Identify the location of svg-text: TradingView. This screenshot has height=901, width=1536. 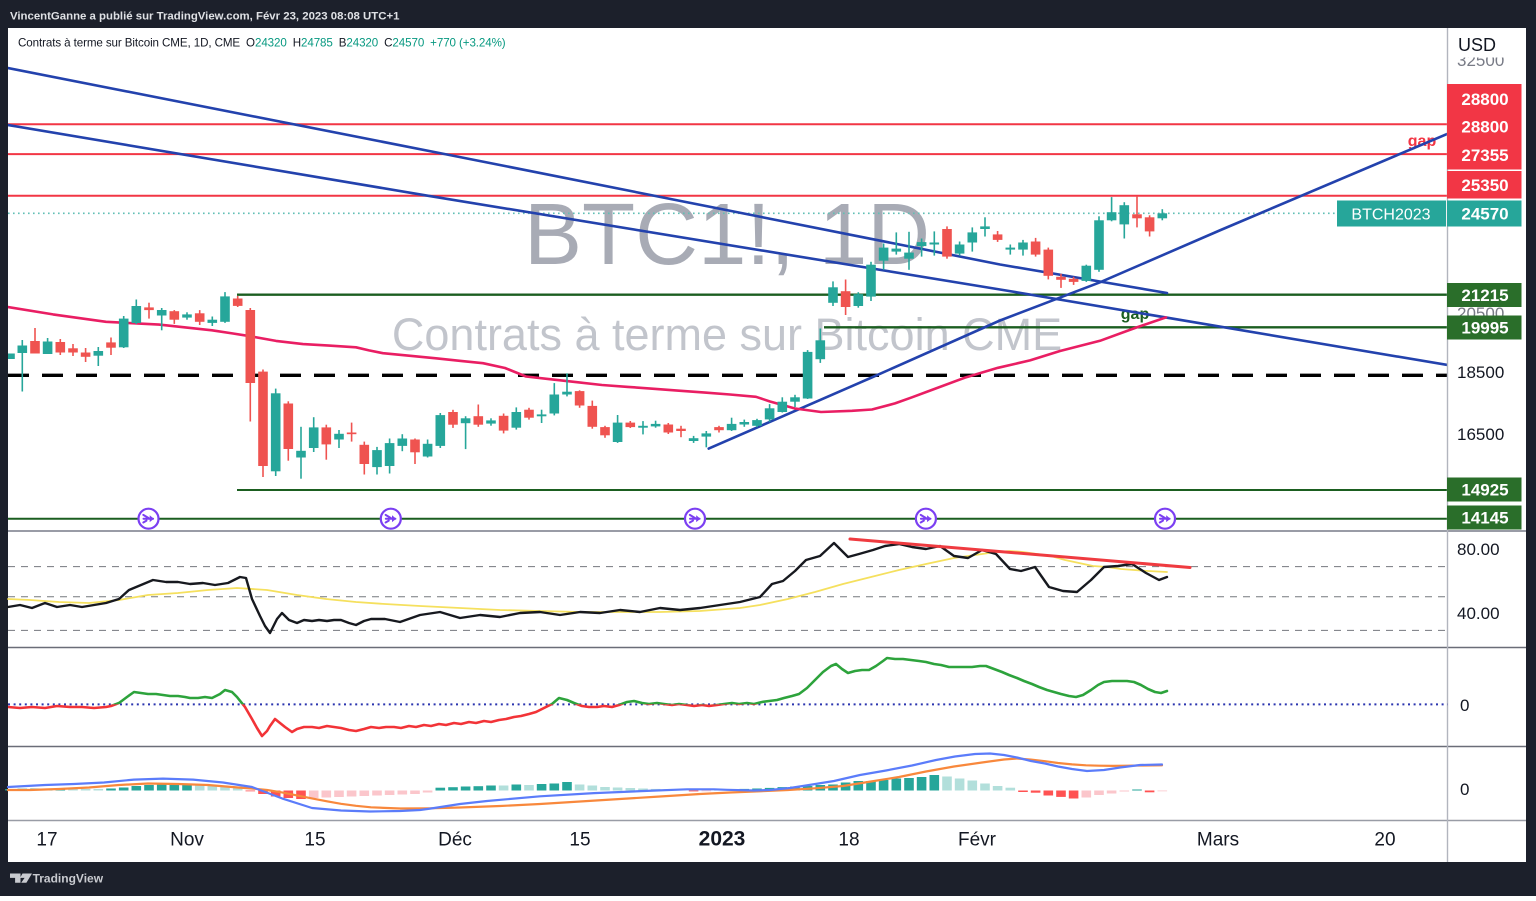
(68, 879).